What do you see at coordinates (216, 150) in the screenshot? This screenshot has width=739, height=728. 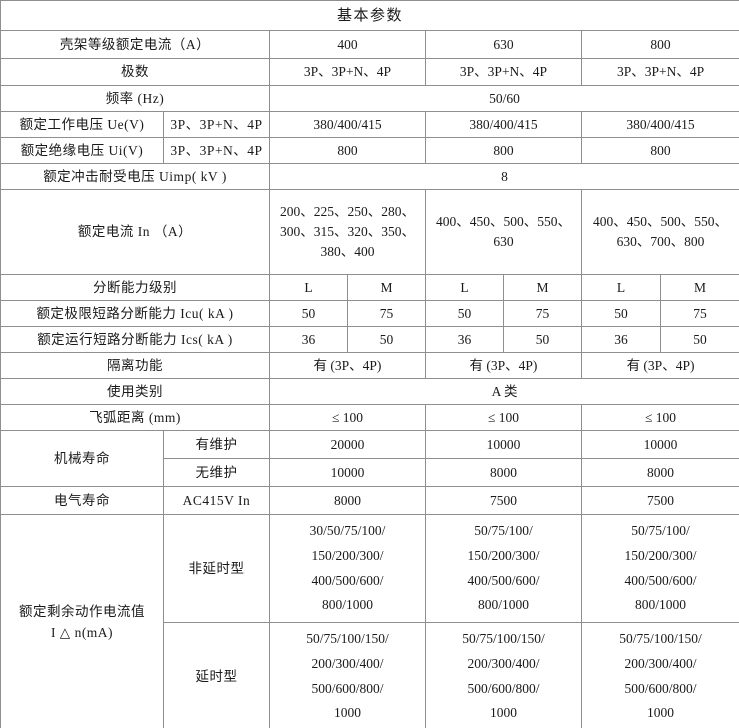 I see `sublabel-rated-insulation-voltage-poles: 3P、3P+N、4P` at bounding box center [216, 150].